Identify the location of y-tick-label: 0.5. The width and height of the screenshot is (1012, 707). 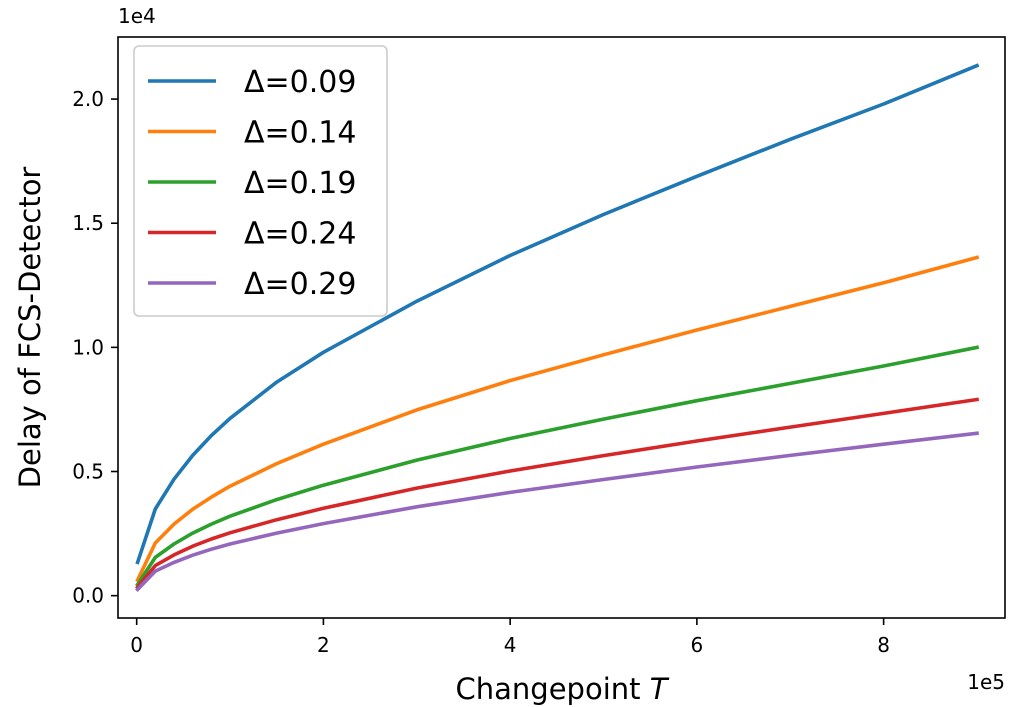
(88, 472).